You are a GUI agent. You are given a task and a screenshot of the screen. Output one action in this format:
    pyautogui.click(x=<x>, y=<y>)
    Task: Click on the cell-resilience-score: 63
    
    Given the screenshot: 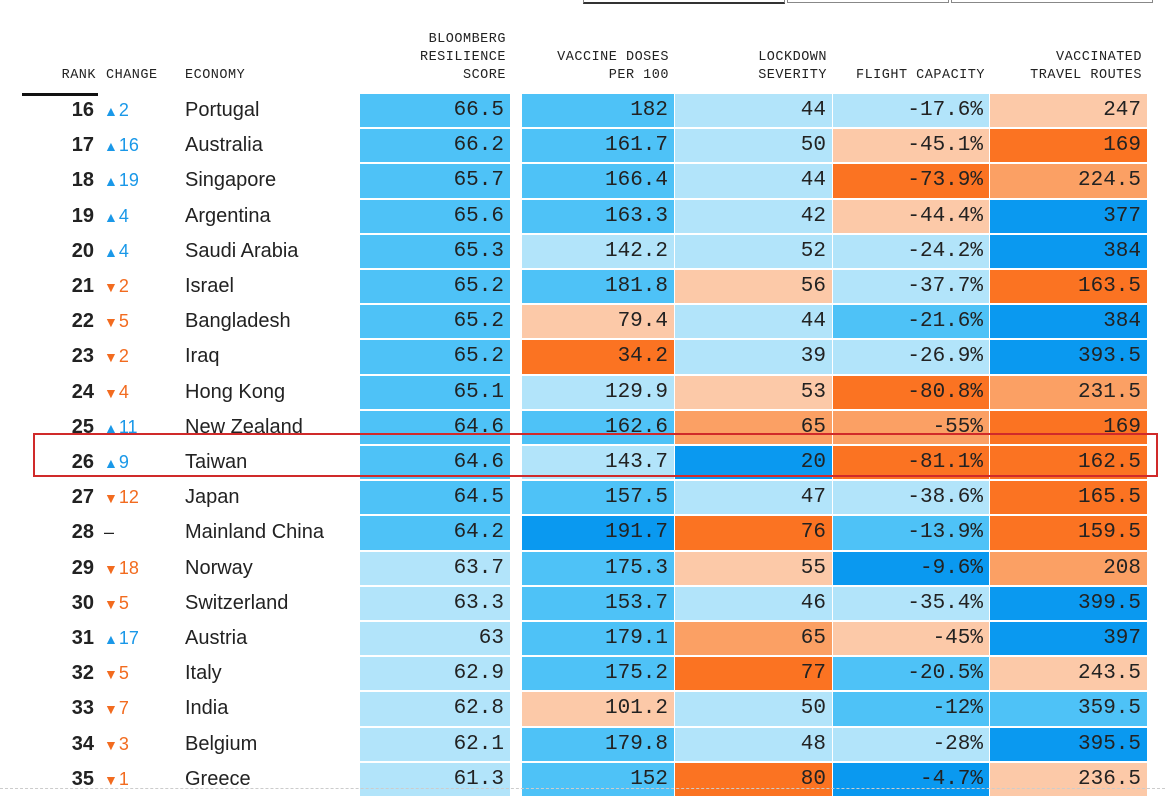 What is the action you would take?
    pyautogui.click(x=435, y=639)
    